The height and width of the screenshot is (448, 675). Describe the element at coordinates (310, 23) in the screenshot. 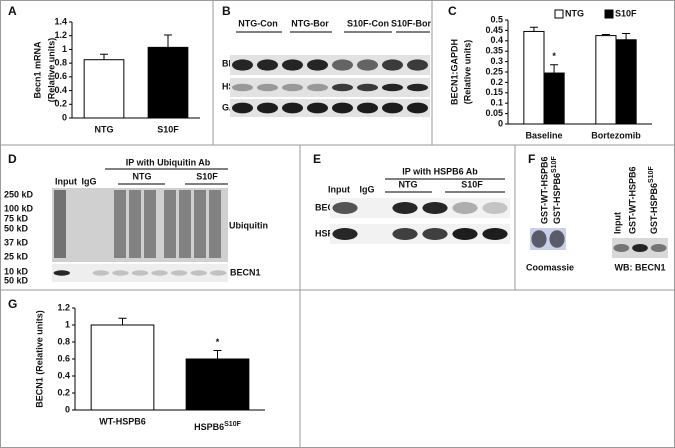

I see `column-label: NTG-Bor` at that location.